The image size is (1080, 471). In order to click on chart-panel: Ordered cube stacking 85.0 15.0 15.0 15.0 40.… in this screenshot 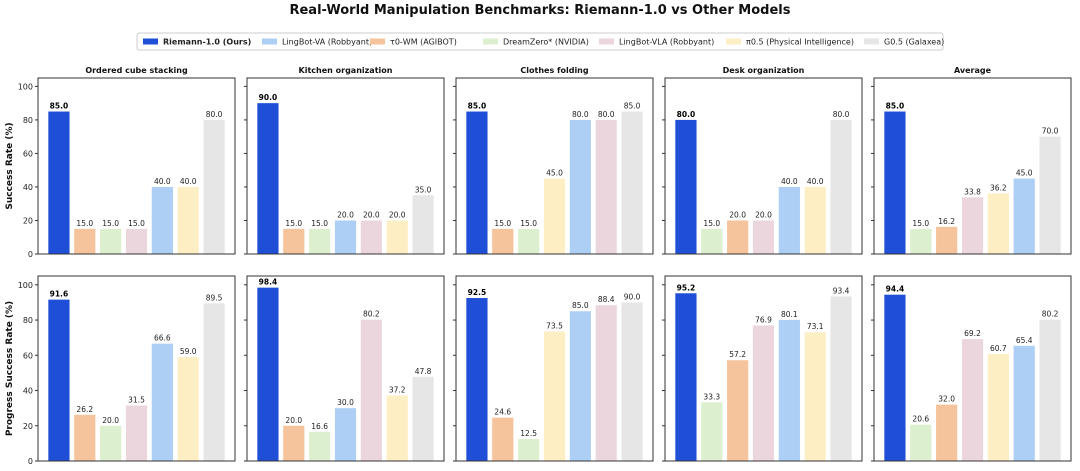, I will do `click(120, 162)`.